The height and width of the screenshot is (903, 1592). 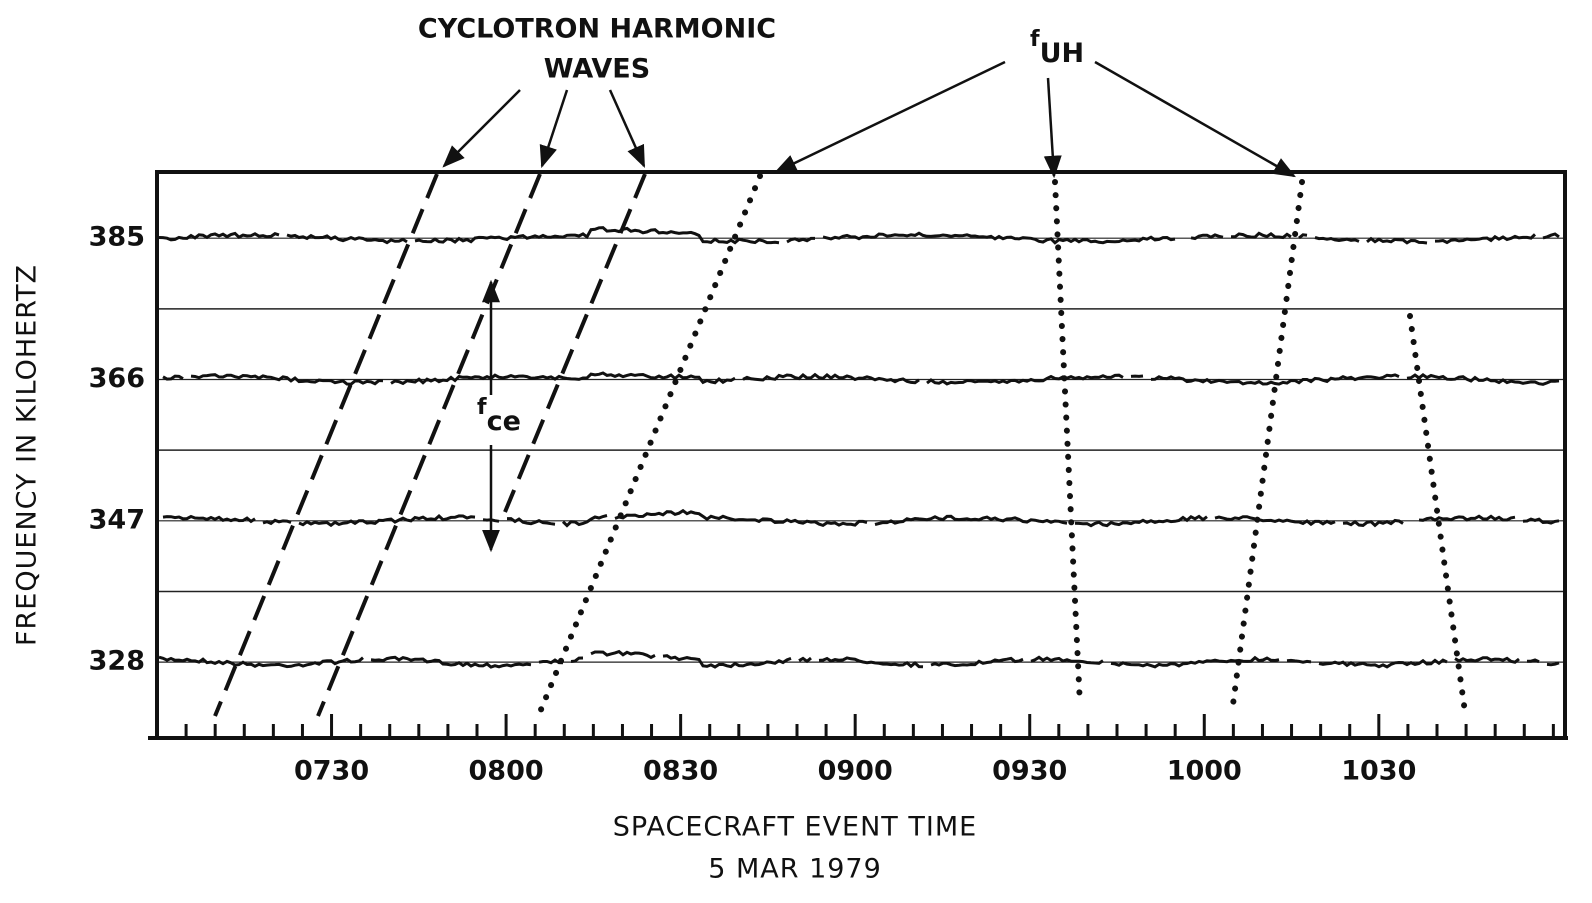 I want to click on x-tick-label: 0900, so click(x=855, y=771).